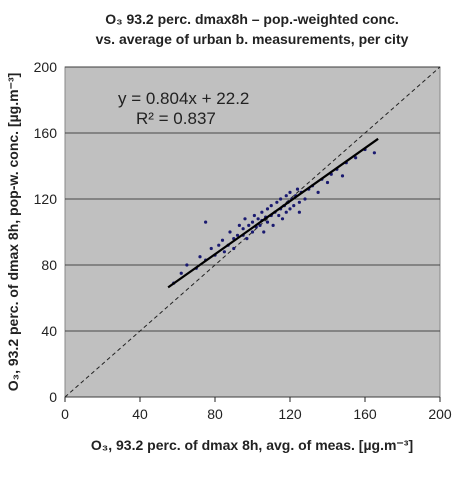  What do you see at coordinates (49, 331) in the screenshot?
I see `y-tick-label: 40` at bounding box center [49, 331].